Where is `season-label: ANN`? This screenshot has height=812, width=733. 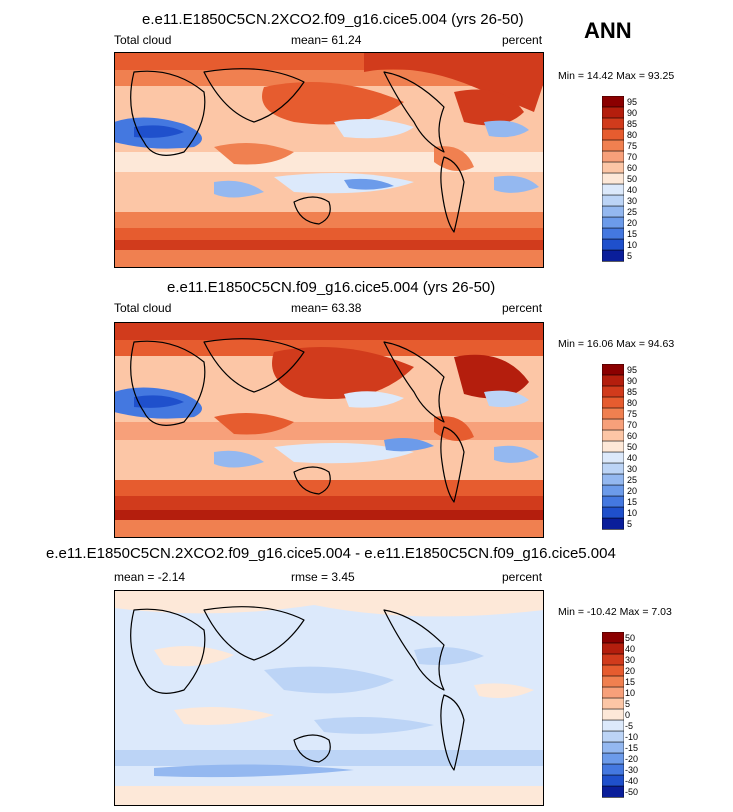 season-label: ANN is located at coordinates (608, 30).